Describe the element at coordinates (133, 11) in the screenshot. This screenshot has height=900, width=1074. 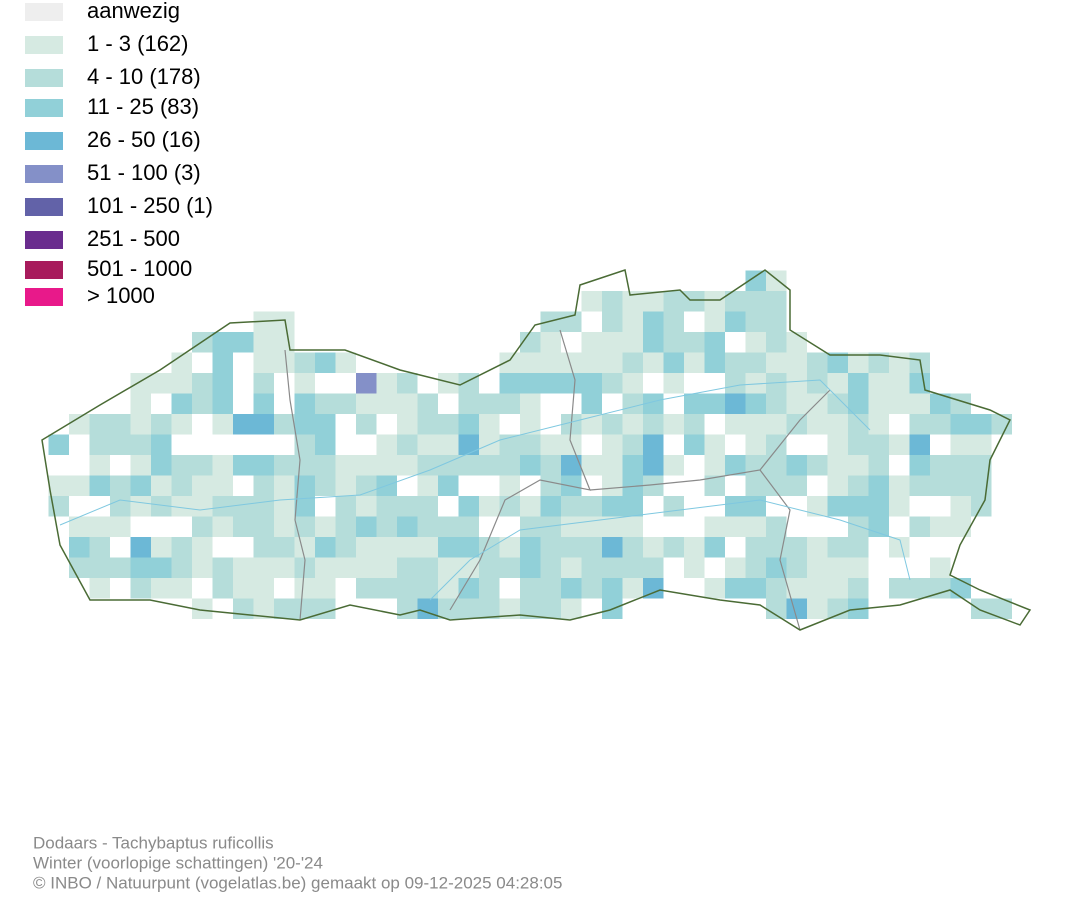
I see `legend-label: aanwezig` at that location.